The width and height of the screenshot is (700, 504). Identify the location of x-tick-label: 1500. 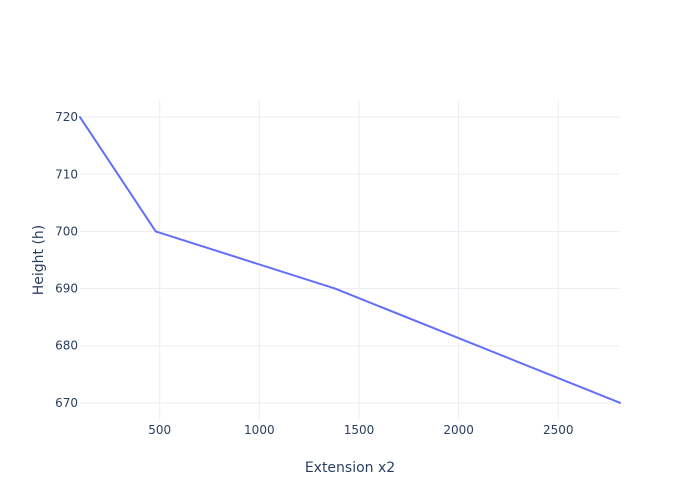
(359, 430).